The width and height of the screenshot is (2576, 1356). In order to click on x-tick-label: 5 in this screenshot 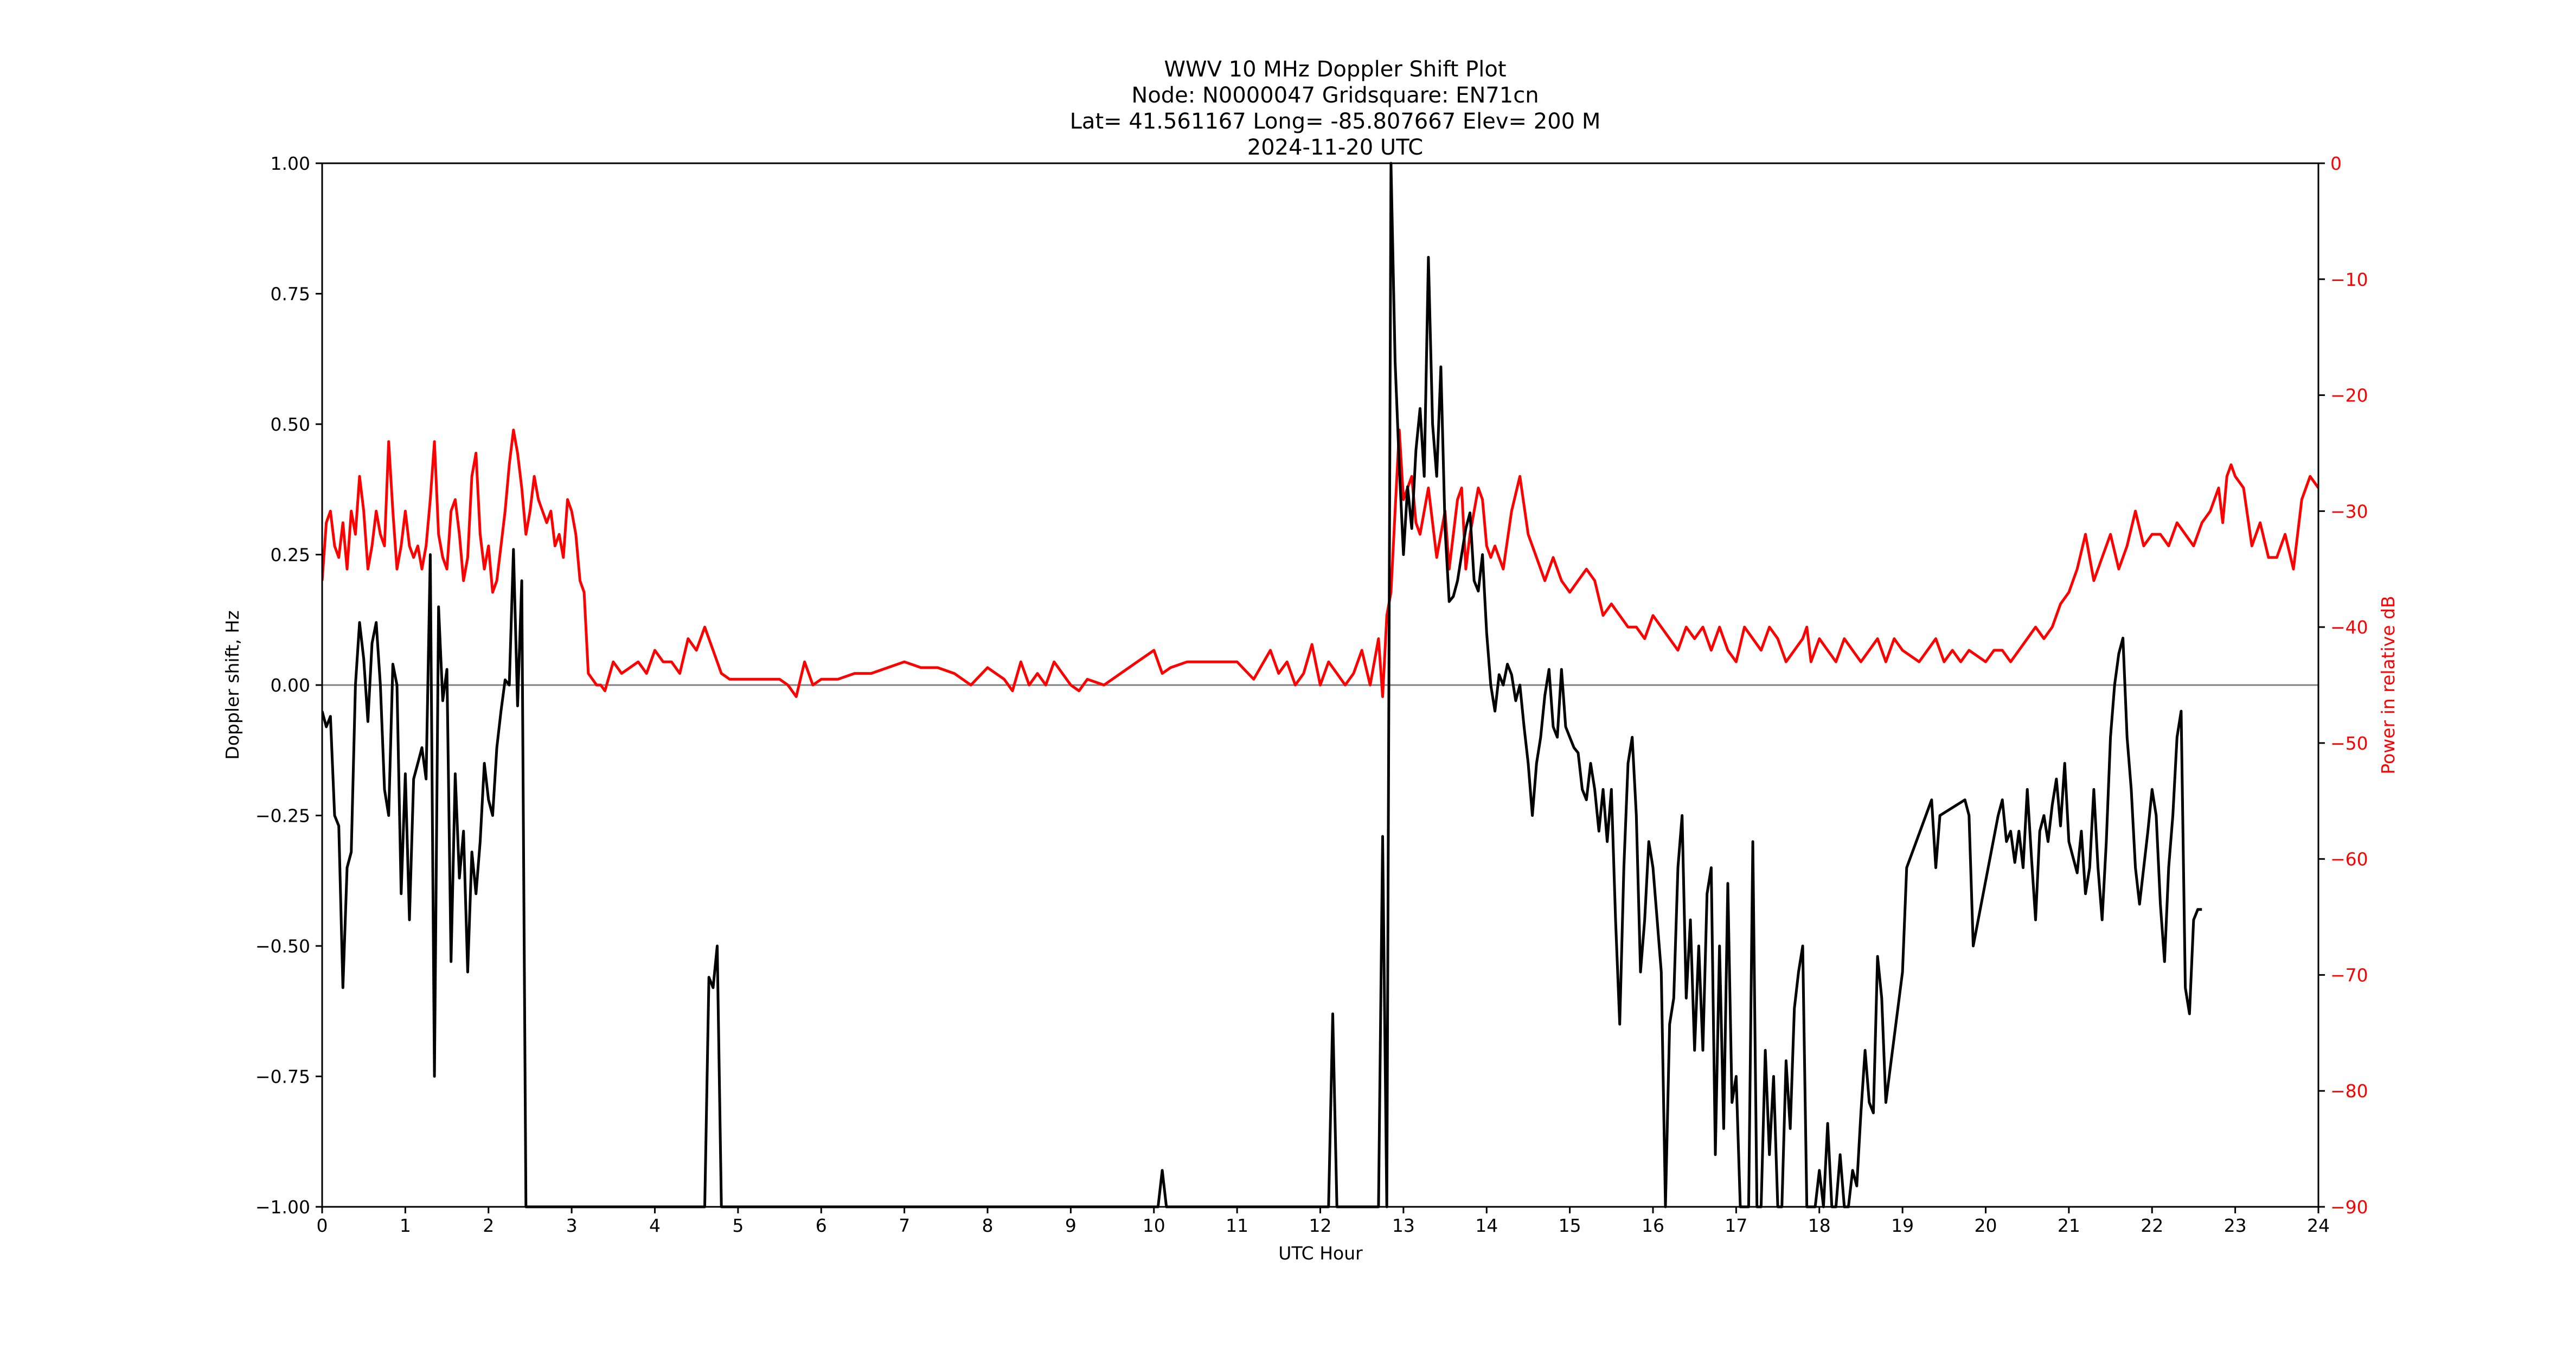, I will do `click(738, 1225)`.